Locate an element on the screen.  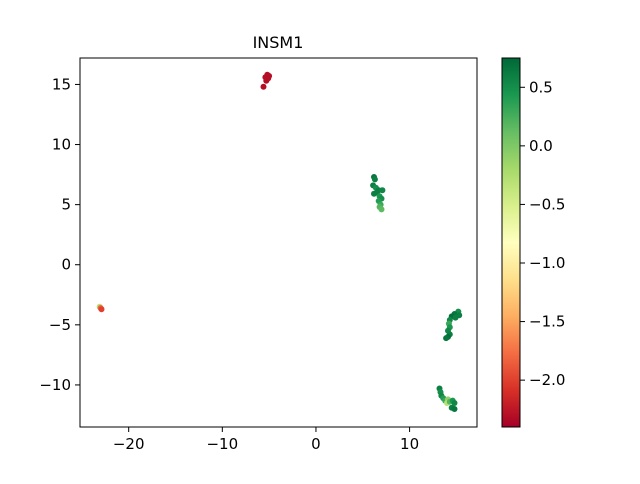
y-tick-label: 10 is located at coordinates (61, 145).